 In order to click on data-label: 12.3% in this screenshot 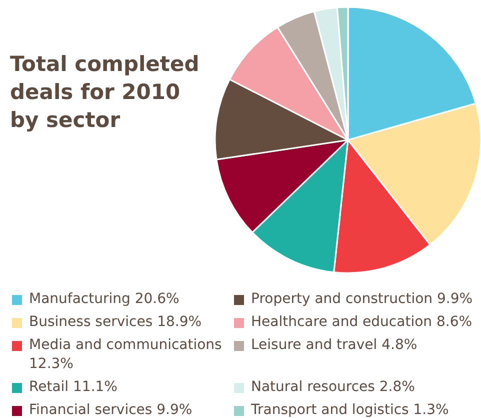, I will do `click(51, 364)`.